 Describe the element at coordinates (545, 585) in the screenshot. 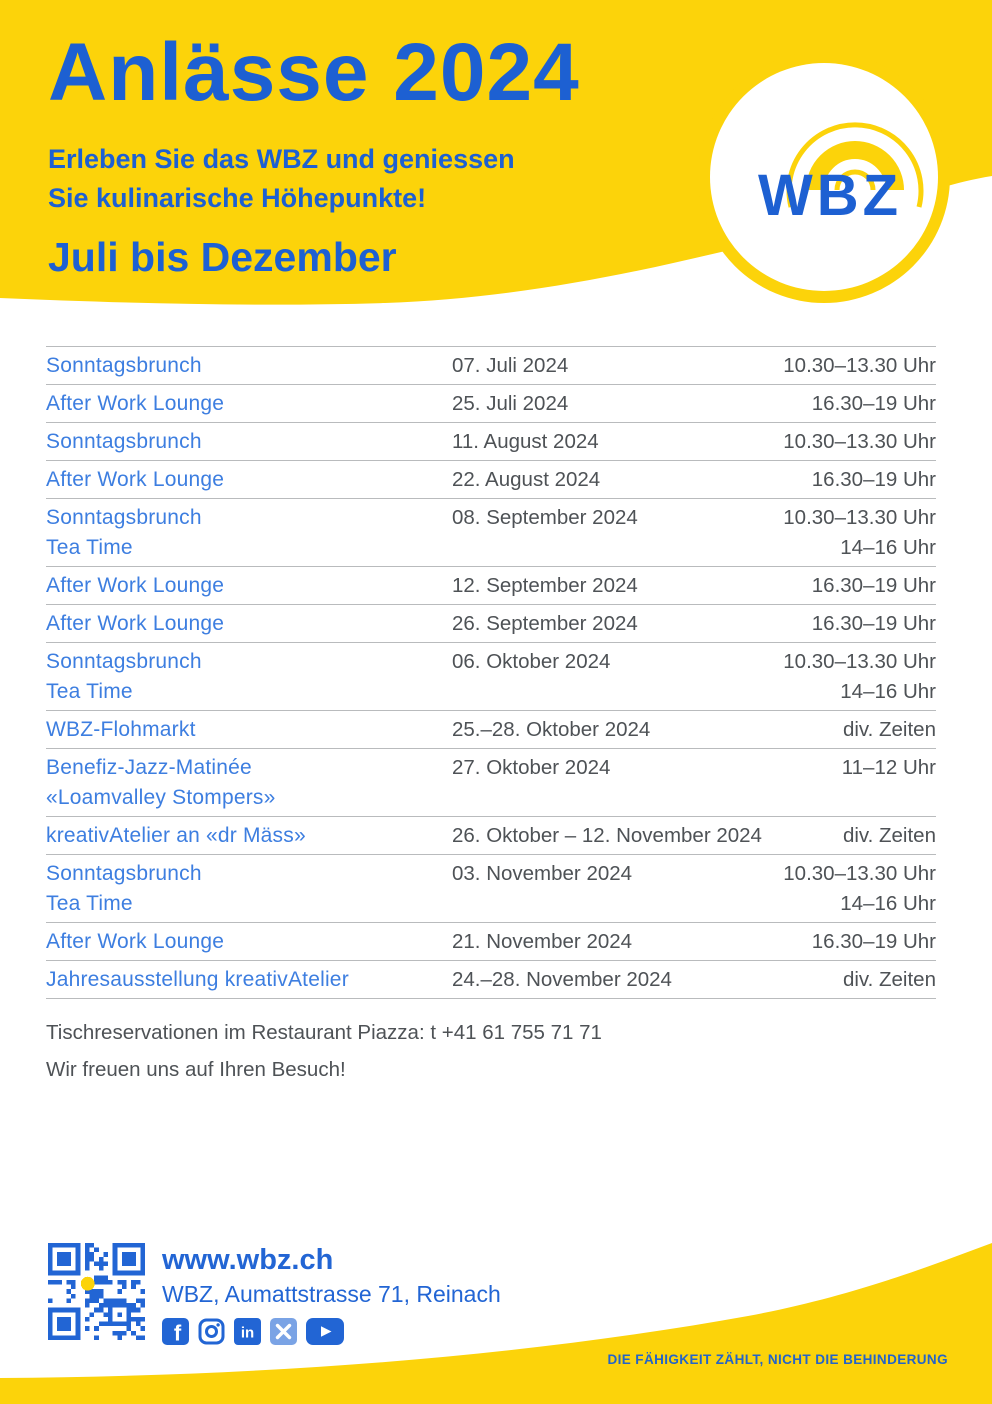

I see `event-date: 12. September 2024` at that location.